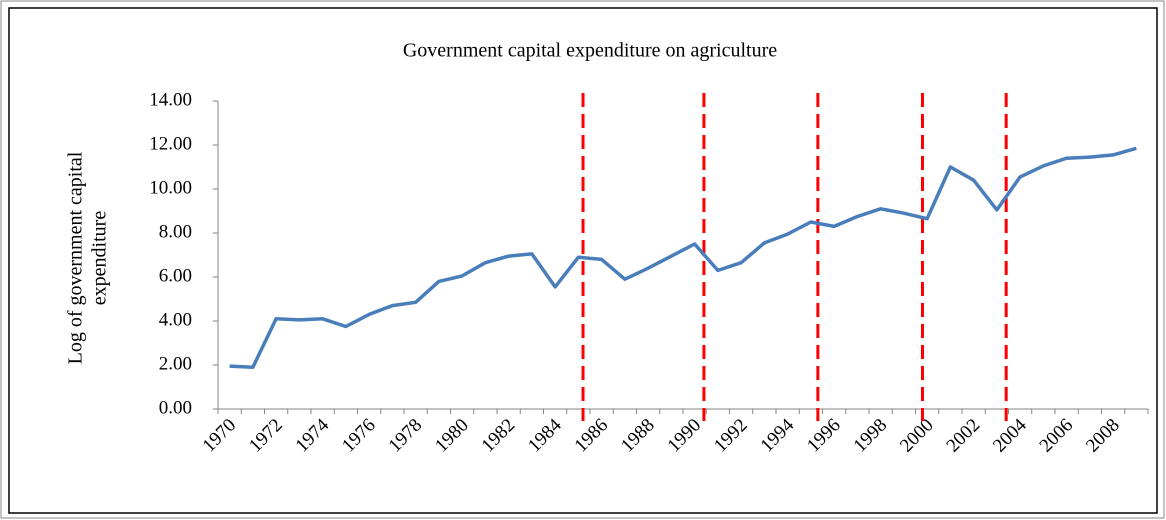 The image size is (1166, 520). Describe the element at coordinates (175, 231) in the screenshot. I see `y-tick-label: 8.00` at that location.